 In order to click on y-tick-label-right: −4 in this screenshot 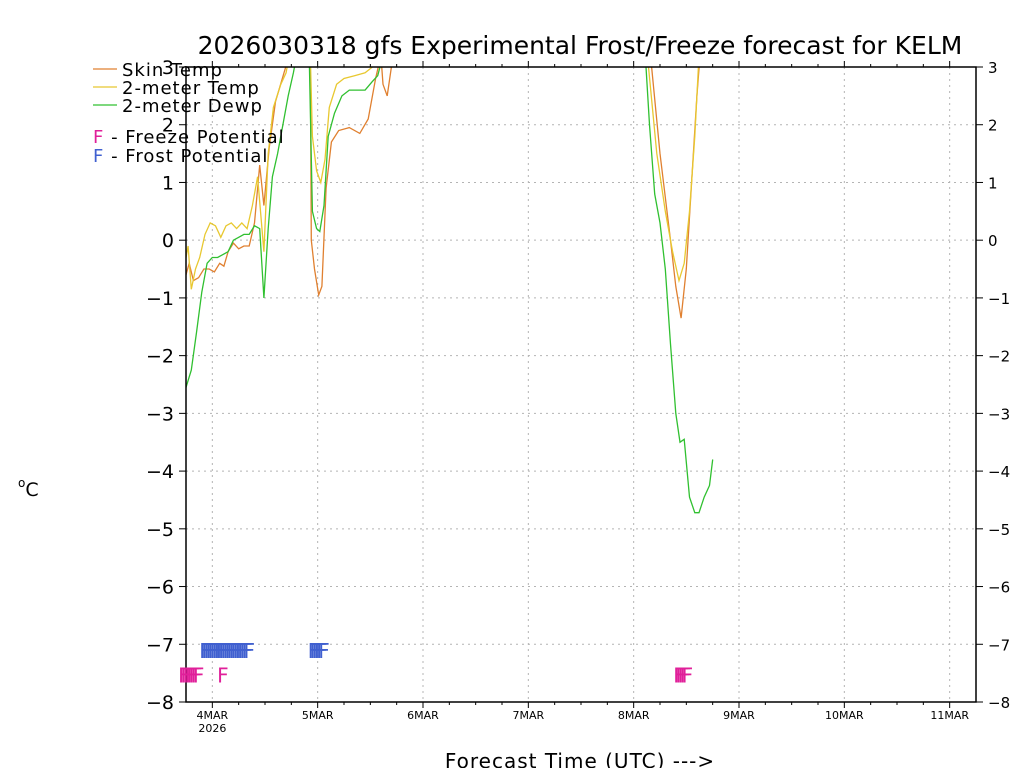, I will do `click(999, 472)`.